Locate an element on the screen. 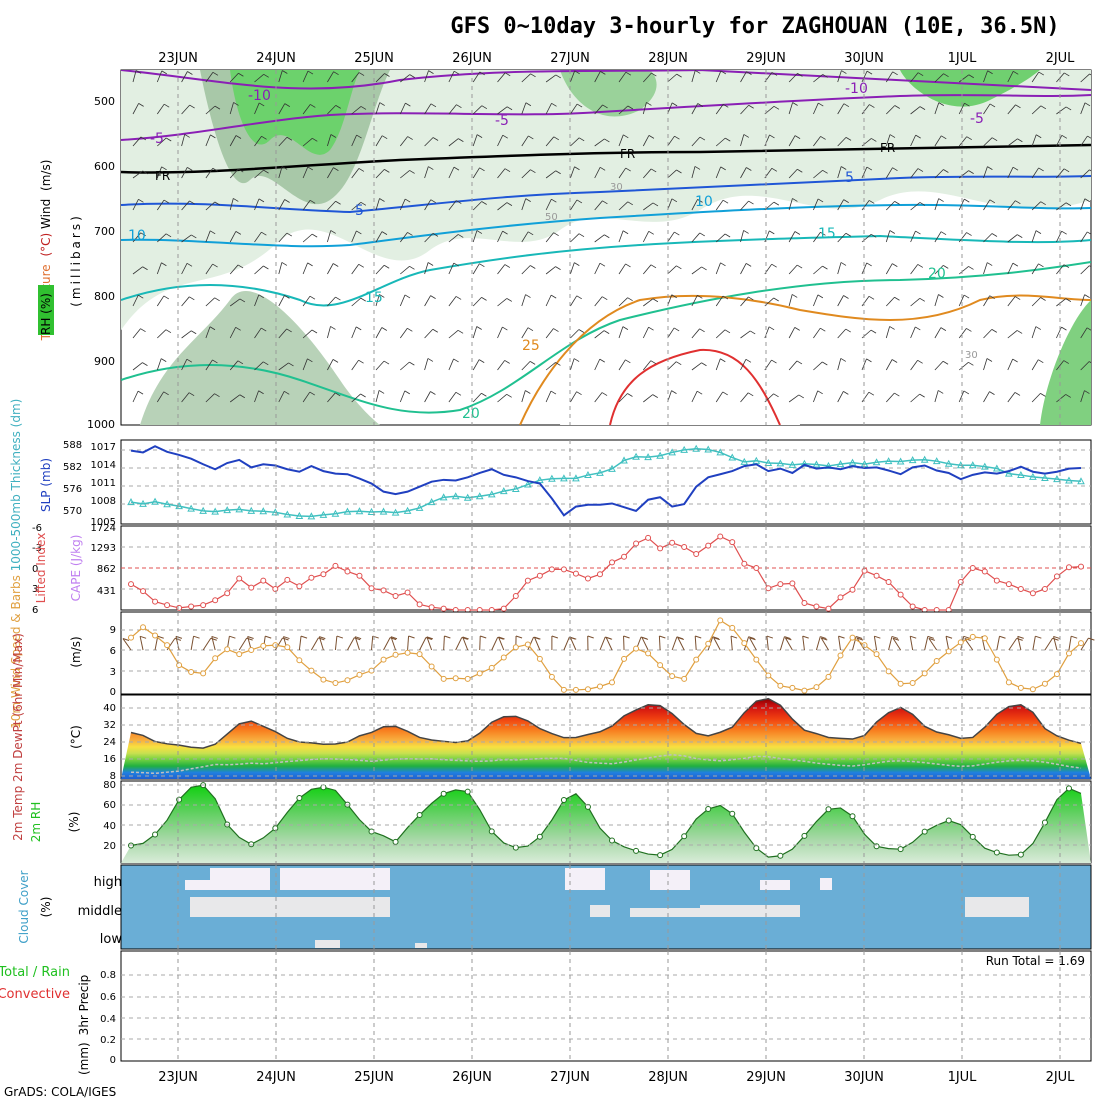 The image size is (1100, 1100). slp-tick-1011: 1011 is located at coordinates (103, 483).